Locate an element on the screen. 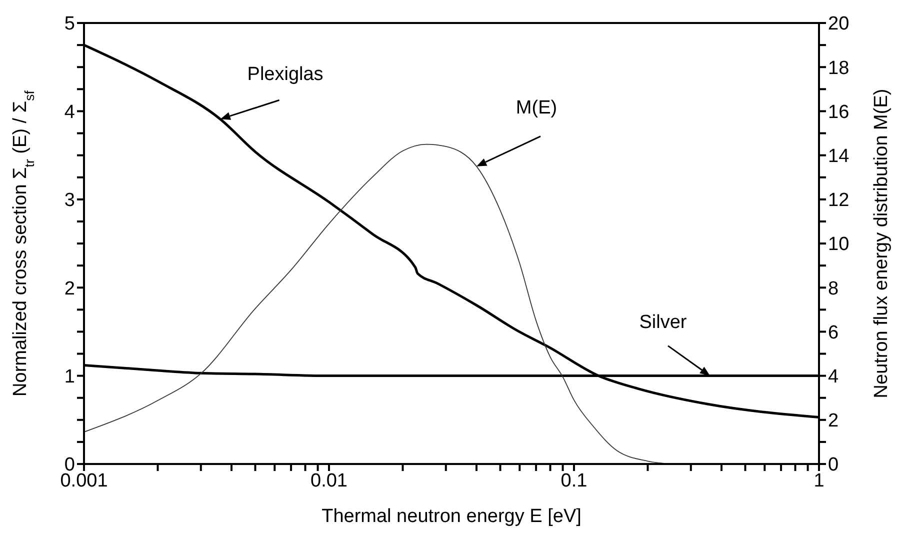 This screenshot has width=913, height=541. y2-tick-label: 6 is located at coordinates (833, 333).